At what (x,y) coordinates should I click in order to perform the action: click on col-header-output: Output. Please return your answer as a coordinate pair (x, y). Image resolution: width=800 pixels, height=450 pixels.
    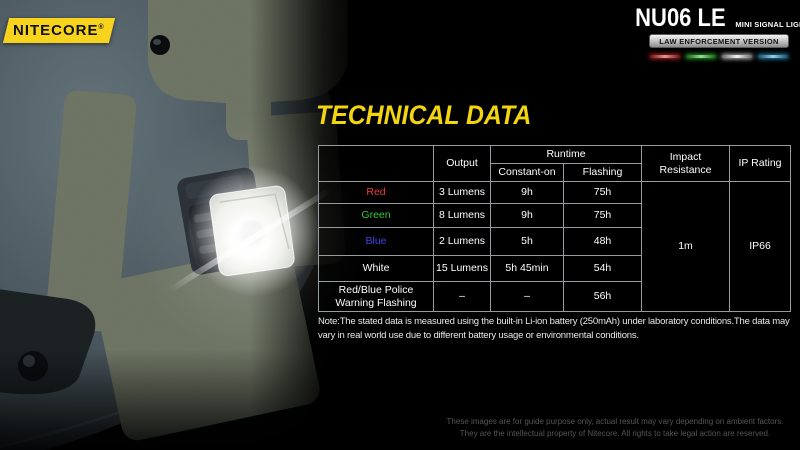
    Looking at the image, I should click on (462, 163).